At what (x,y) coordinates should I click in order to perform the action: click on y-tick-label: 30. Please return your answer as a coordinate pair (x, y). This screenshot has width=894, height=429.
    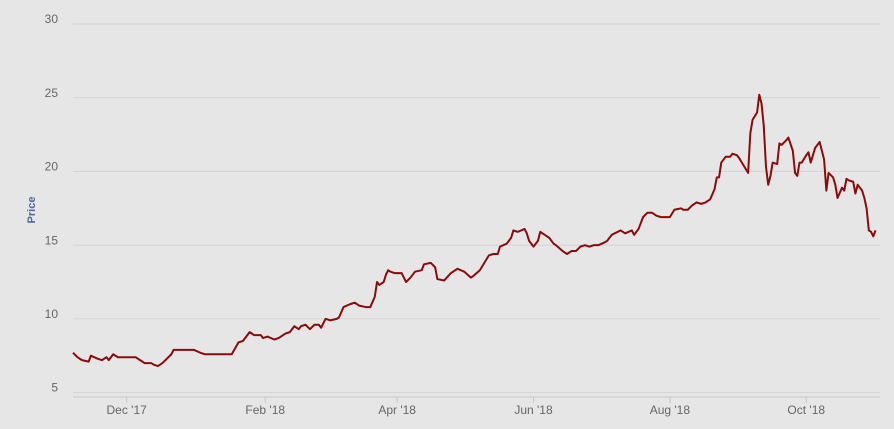
    Looking at the image, I should click on (52, 19).